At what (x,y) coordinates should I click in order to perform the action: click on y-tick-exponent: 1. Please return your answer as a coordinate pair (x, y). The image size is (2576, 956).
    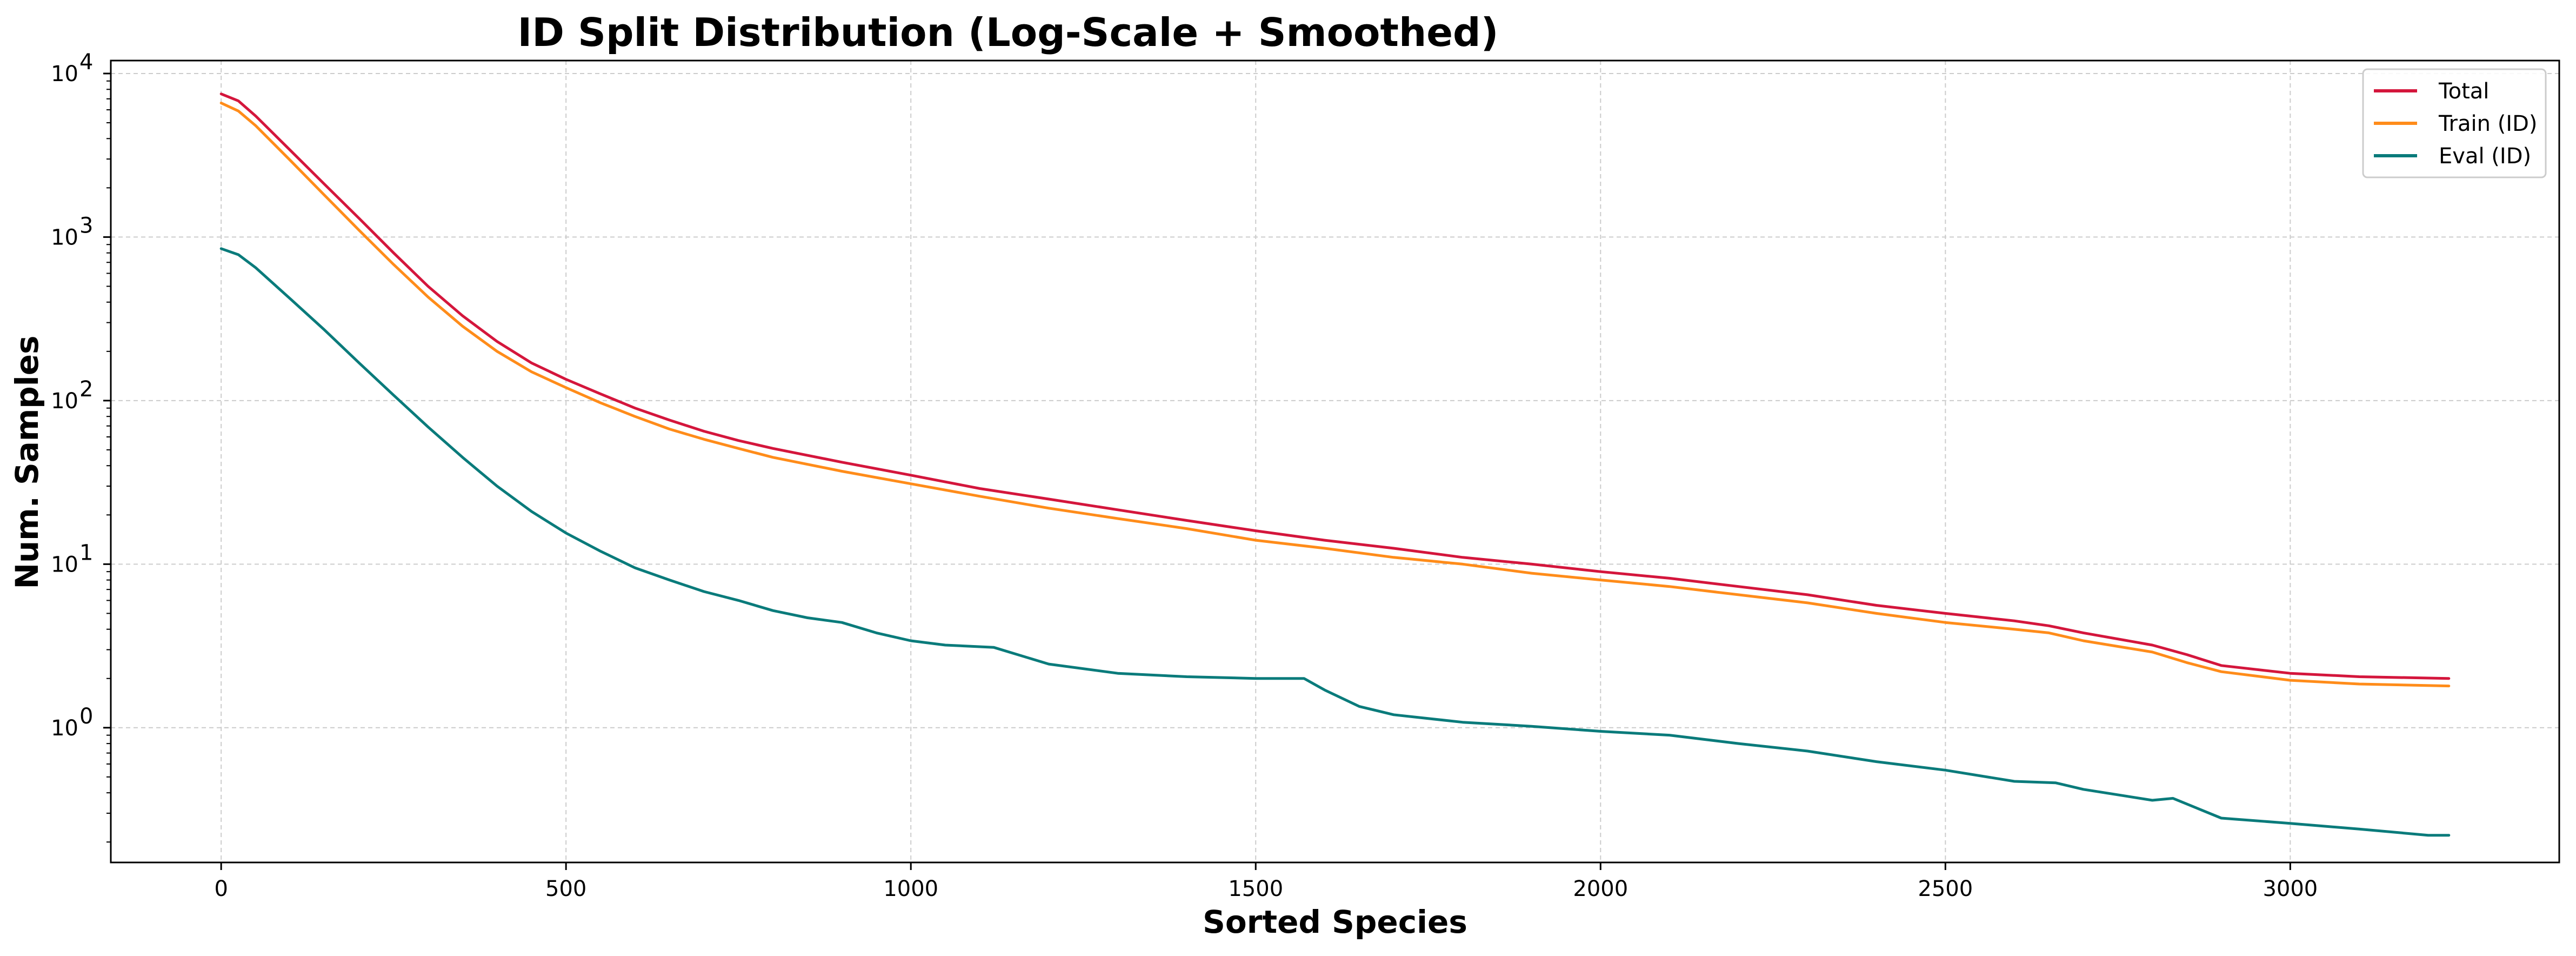
    Looking at the image, I should click on (86, 552).